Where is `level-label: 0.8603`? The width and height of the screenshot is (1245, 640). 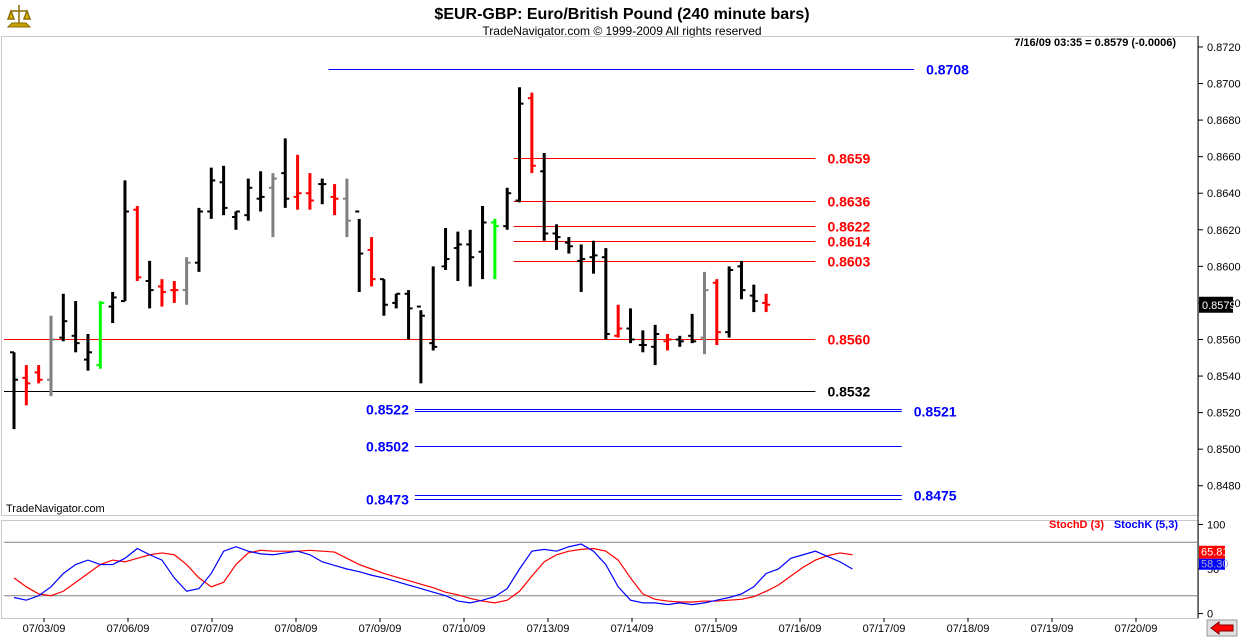
level-label: 0.8603 is located at coordinates (848, 262).